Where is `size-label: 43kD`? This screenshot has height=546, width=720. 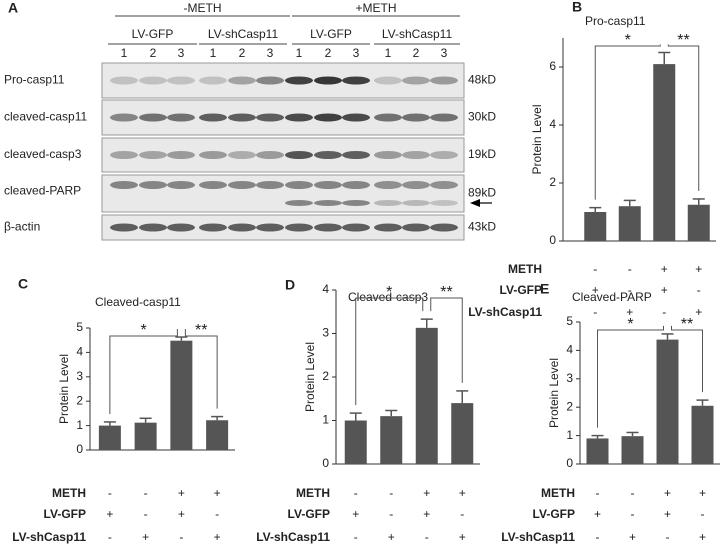 size-label: 43kD is located at coordinates (482, 227).